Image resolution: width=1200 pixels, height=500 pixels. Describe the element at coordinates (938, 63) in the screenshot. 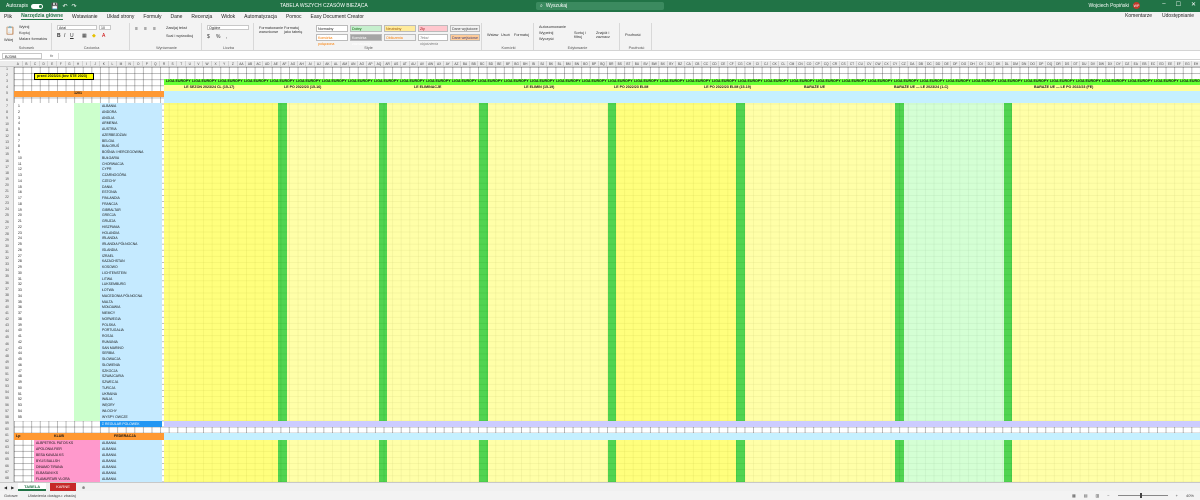

I see `column-header: DD` at that location.